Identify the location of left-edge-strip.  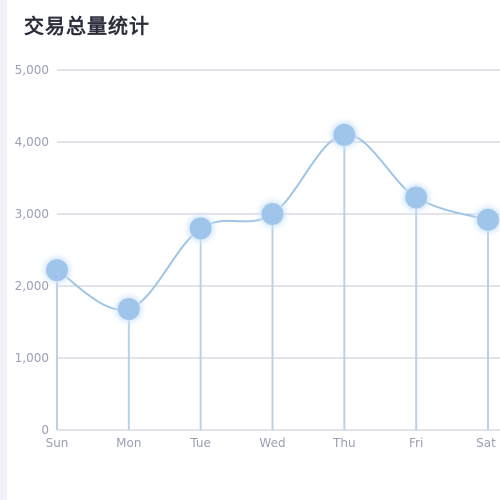
(3, 250).